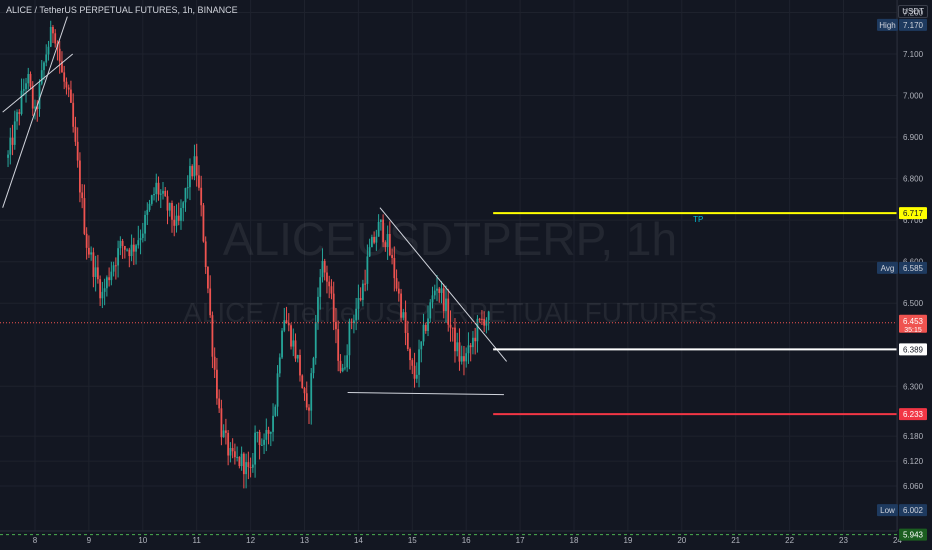 The width and height of the screenshot is (932, 550). What do you see at coordinates (913, 137) in the screenshot?
I see `price-tick-label: 6.900` at bounding box center [913, 137].